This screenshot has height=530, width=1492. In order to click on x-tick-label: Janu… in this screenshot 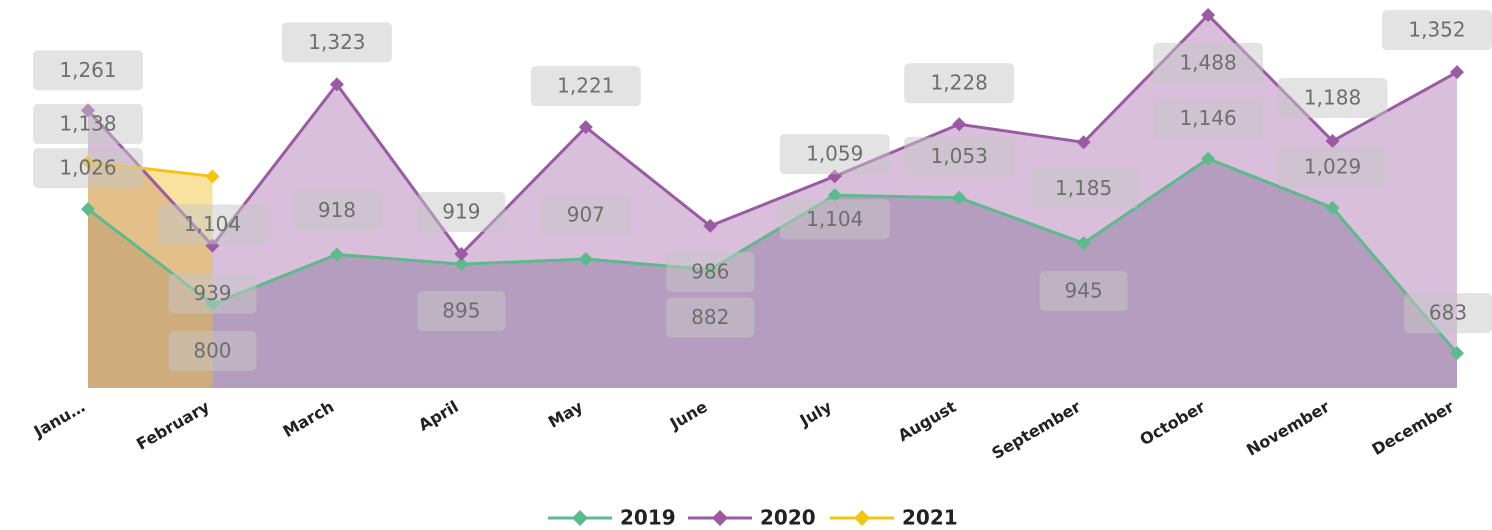, I will do `click(59, 419)`.